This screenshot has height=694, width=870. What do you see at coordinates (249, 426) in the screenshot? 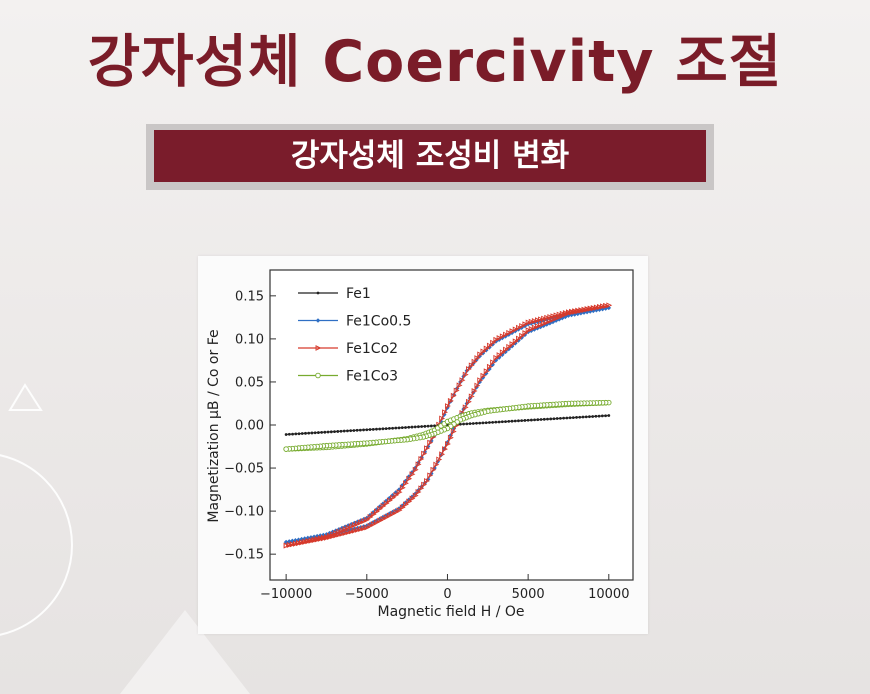
I see `y-tick-label: 0.00` at bounding box center [249, 426].